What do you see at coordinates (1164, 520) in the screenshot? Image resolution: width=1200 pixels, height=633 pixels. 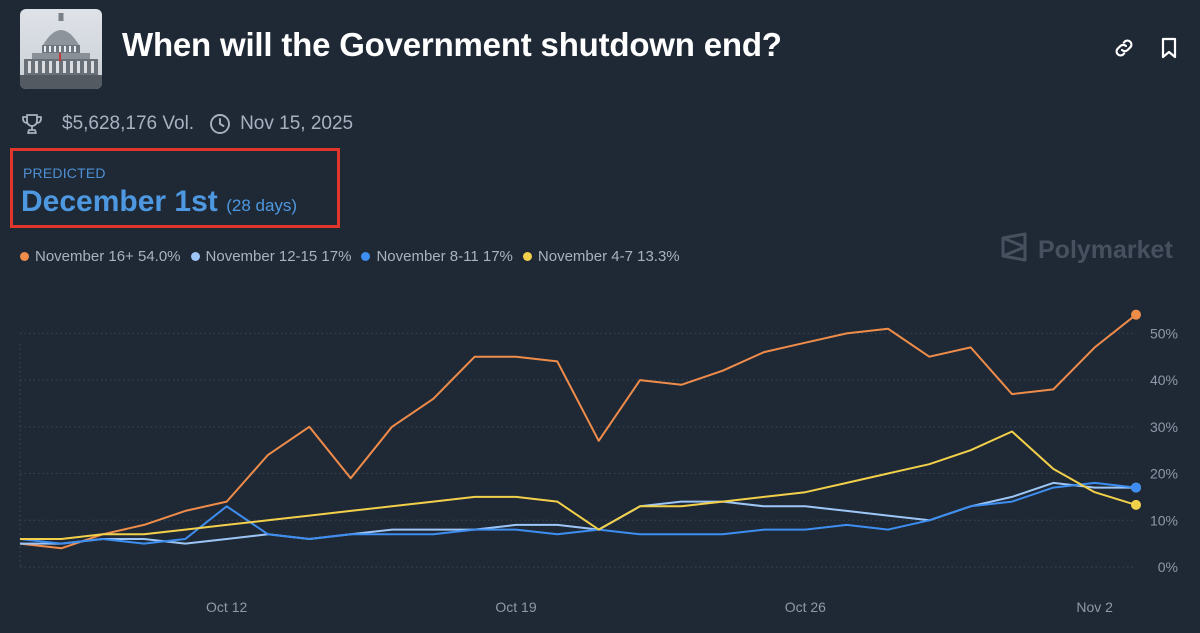 I see `y-tick-label: 10%` at bounding box center [1164, 520].